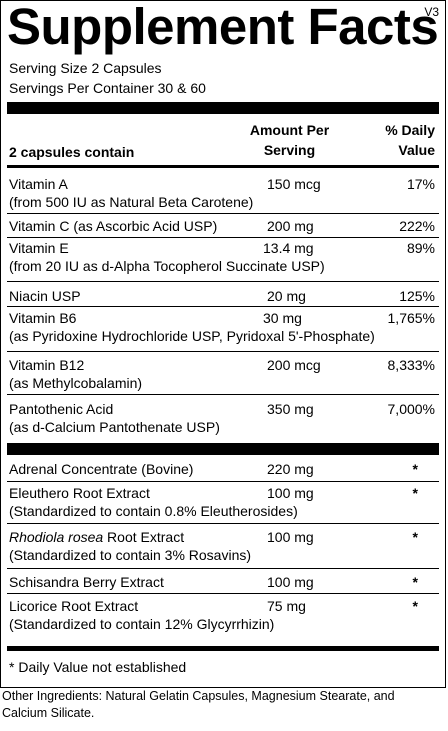 The height and width of the screenshot is (731, 448). Describe the element at coordinates (289, 130) in the screenshot. I see `column-header-amount-1: Amount Per` at that location.